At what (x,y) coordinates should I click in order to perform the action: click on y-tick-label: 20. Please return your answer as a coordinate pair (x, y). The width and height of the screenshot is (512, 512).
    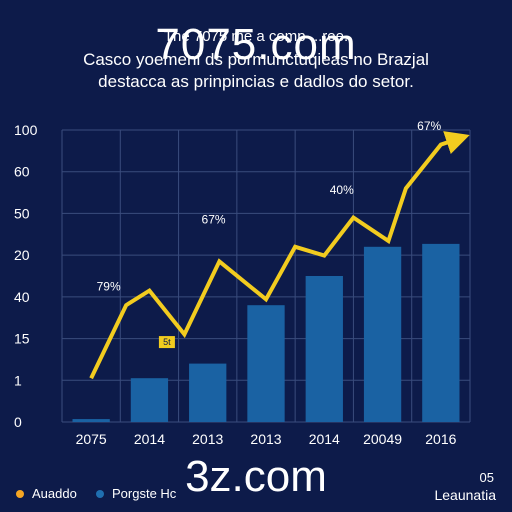
    Looking at the image, I should click on (22, 255).